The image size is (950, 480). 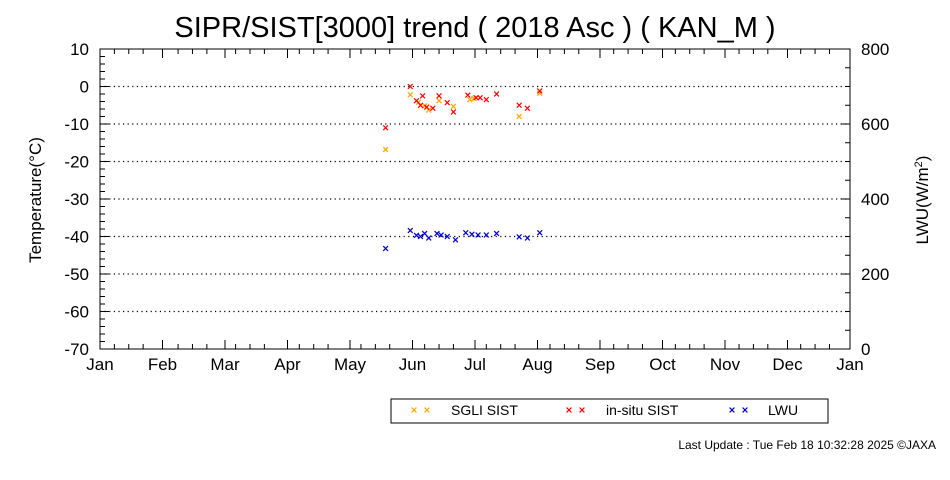 I want to click on y2-tick-label: 400, so click(x=875, y=199).